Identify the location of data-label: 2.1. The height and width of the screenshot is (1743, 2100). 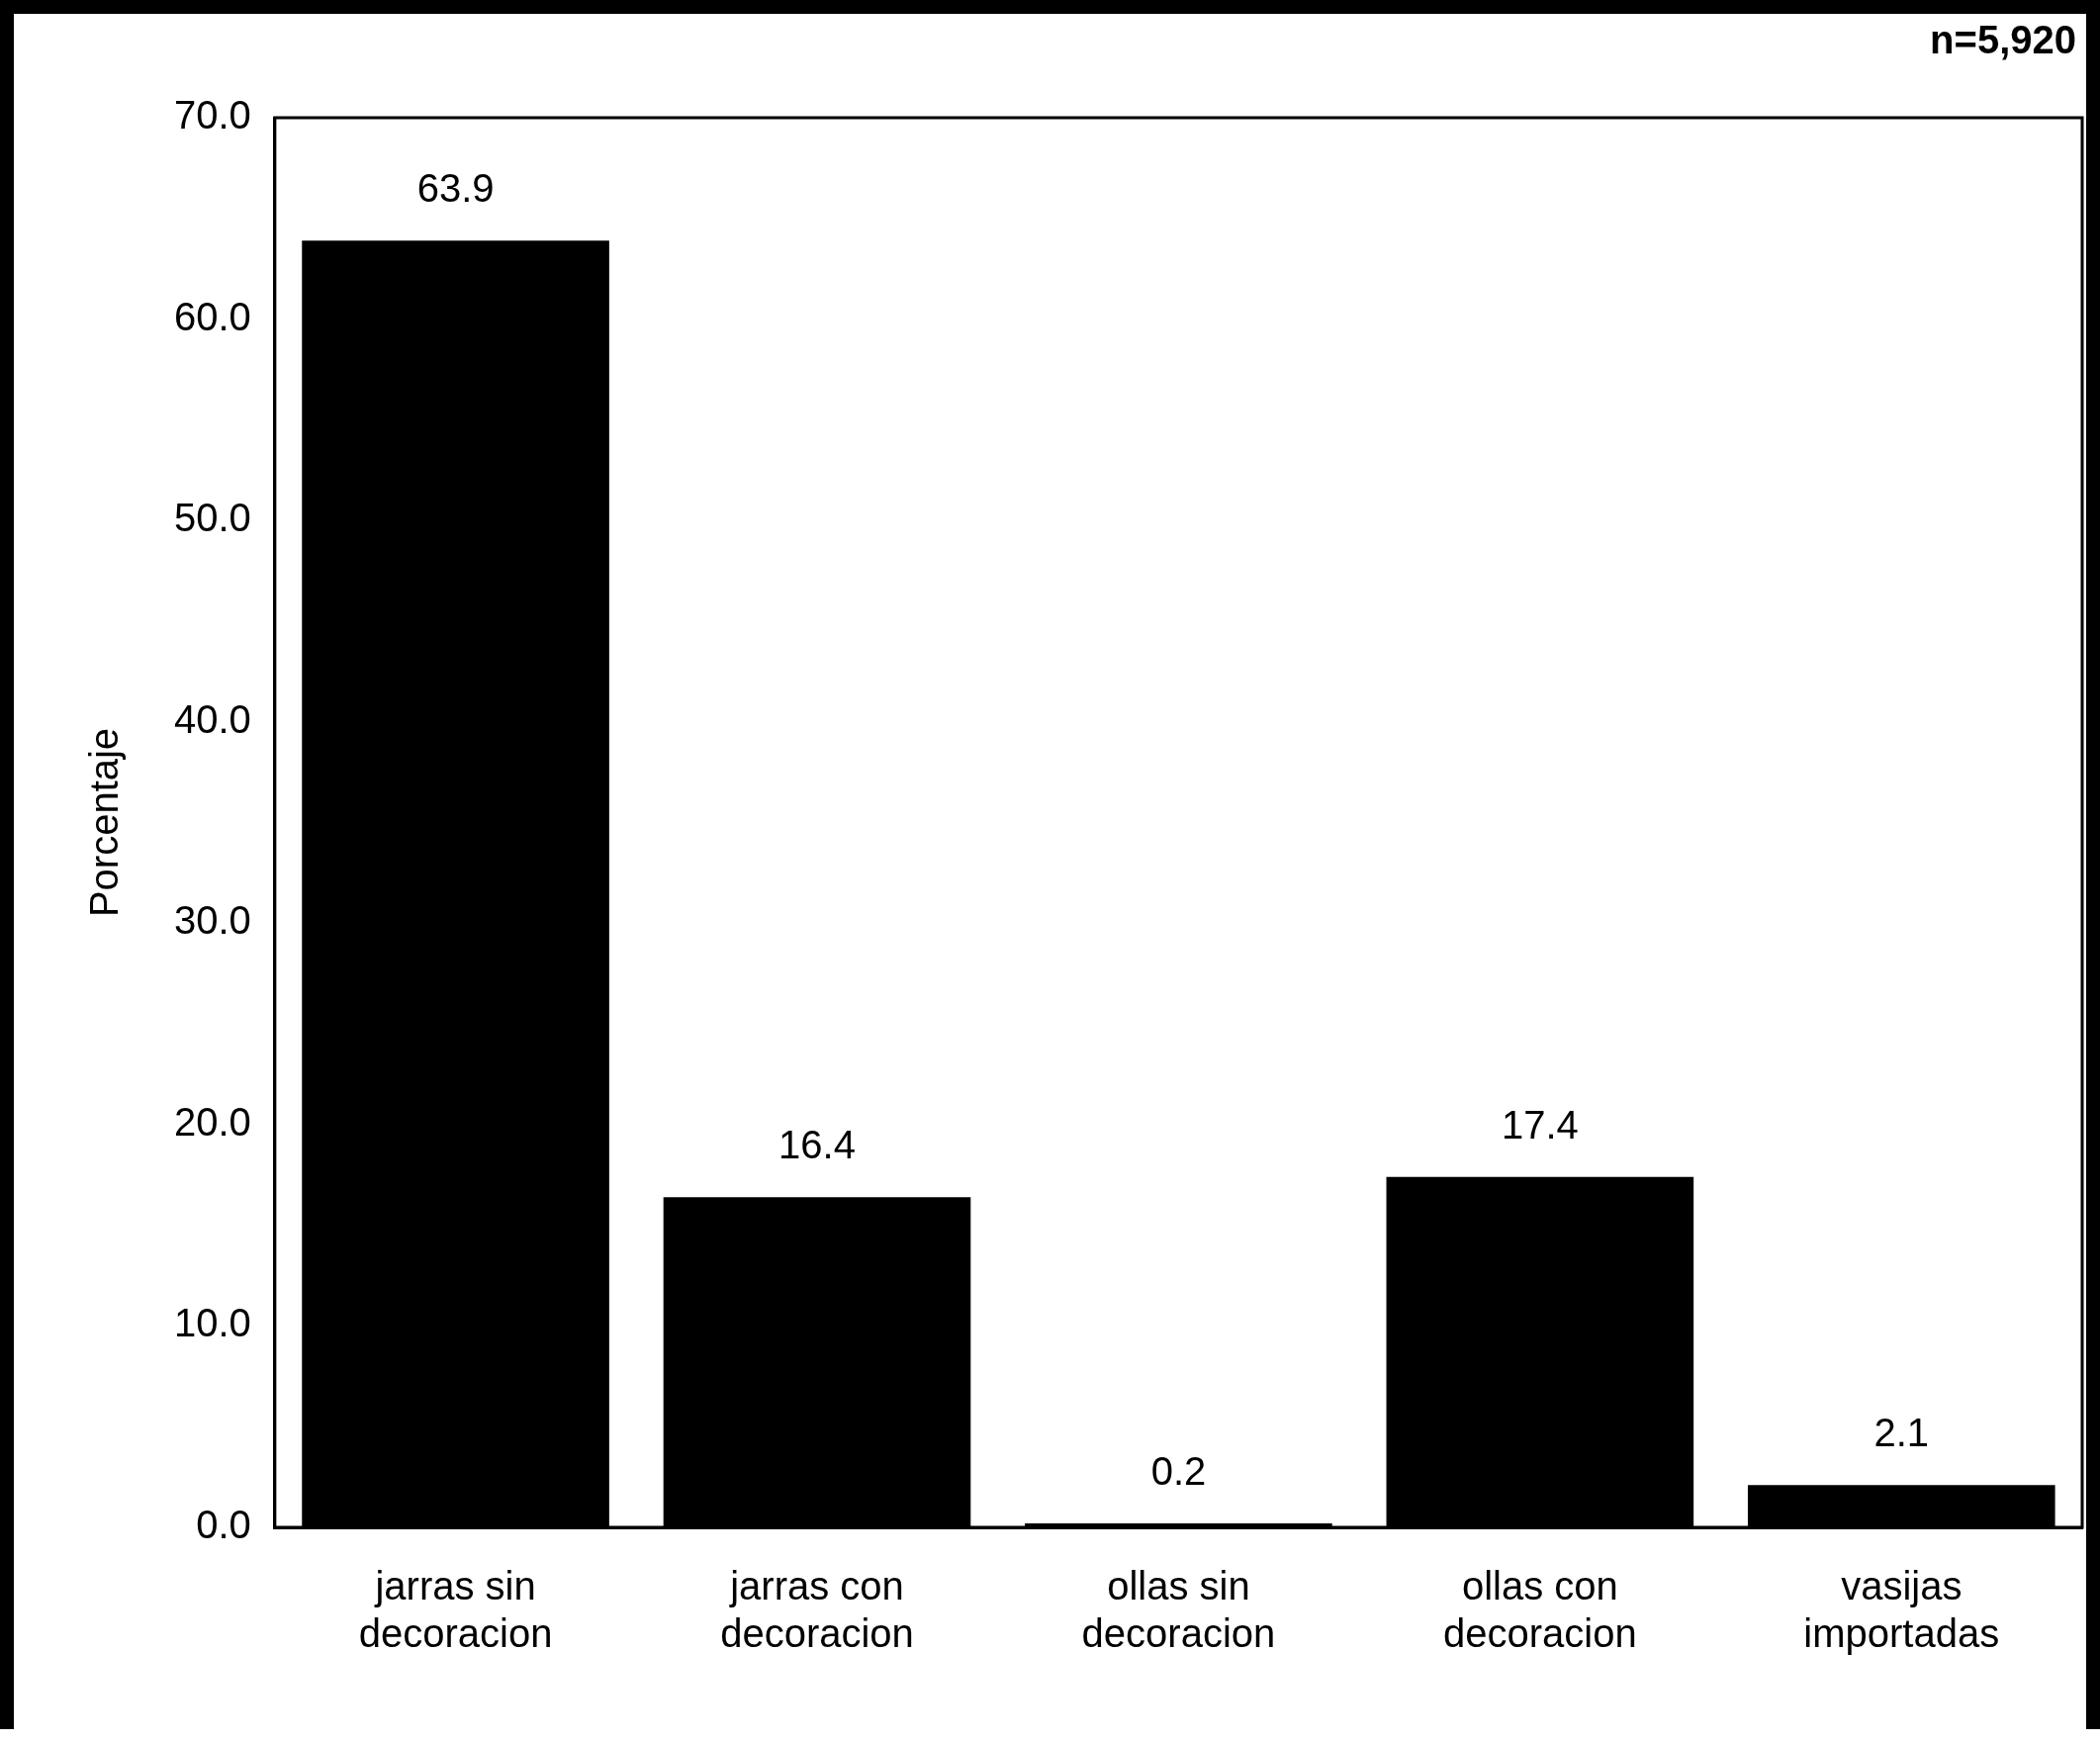
(1901, 1433).